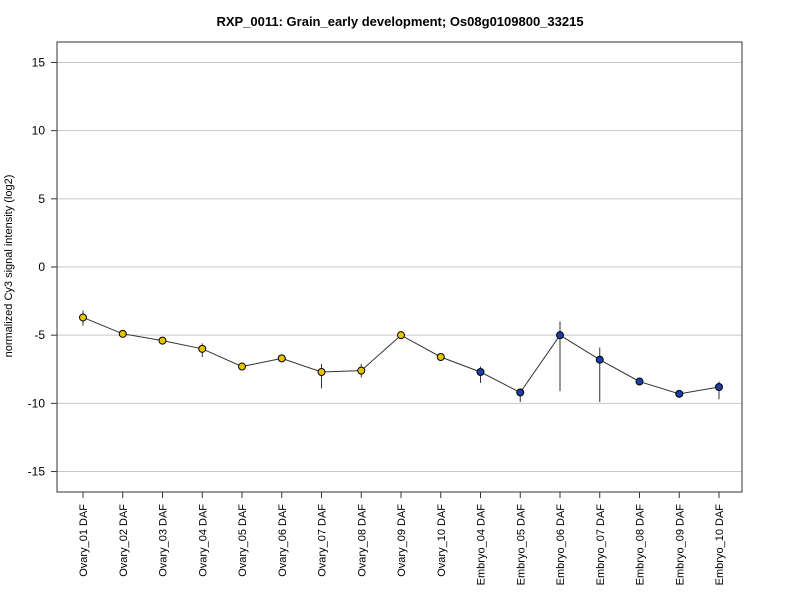  I want to click on x-tick-label: Embryo_10 DAF, so click(720, 545).